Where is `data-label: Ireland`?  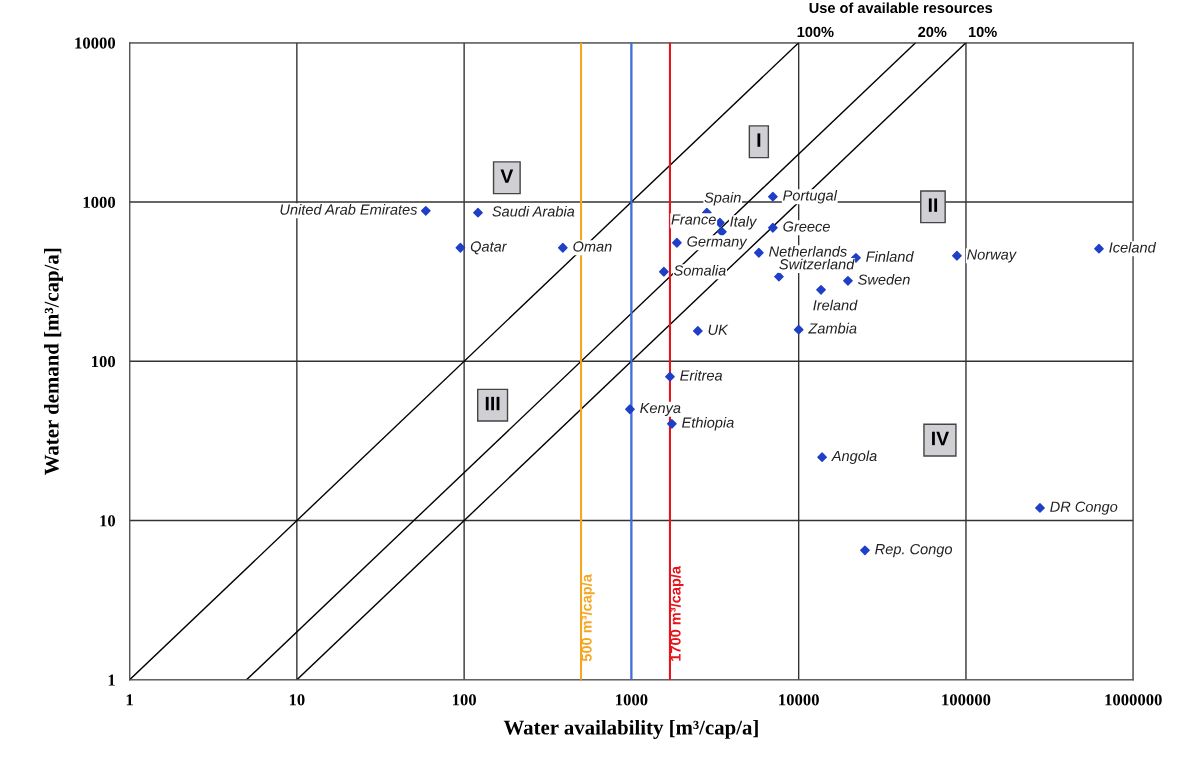
data-label: Ireland is located at coordinates (835, 305).